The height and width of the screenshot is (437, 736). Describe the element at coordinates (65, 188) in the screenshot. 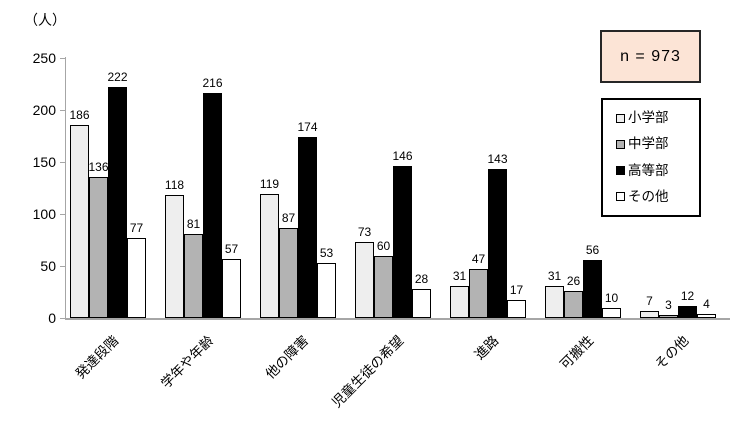

I see `y-axis-line` at that location.